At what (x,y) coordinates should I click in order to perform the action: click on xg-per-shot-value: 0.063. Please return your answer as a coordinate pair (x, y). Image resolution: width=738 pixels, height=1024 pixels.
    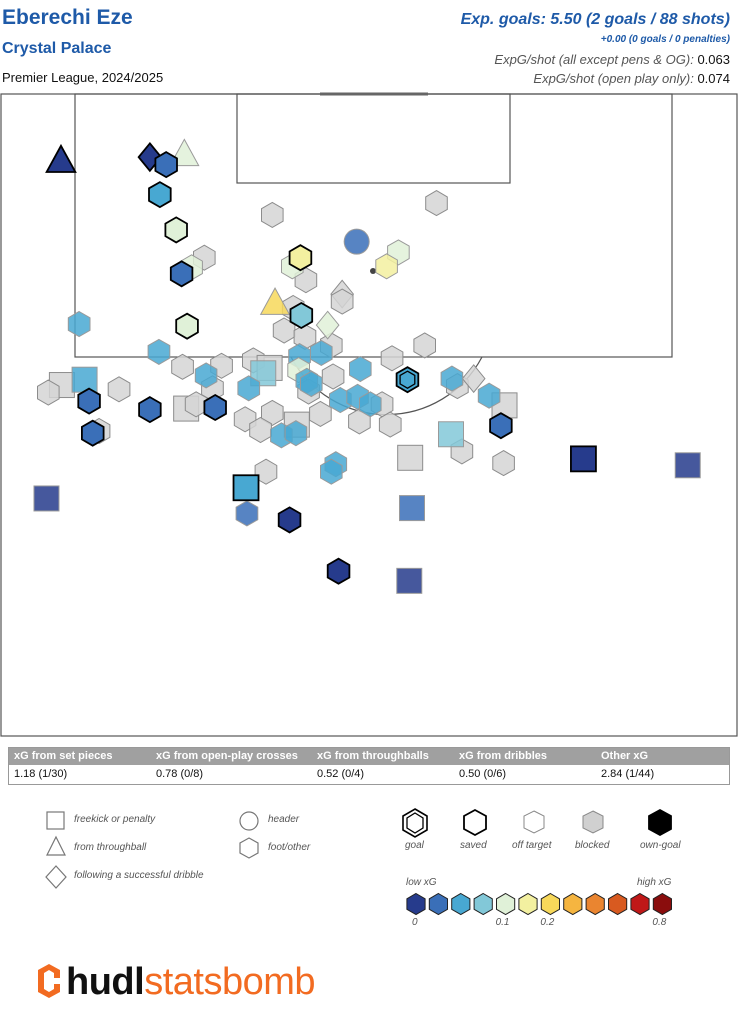
    Looking at the image, I should click on (713, 59).